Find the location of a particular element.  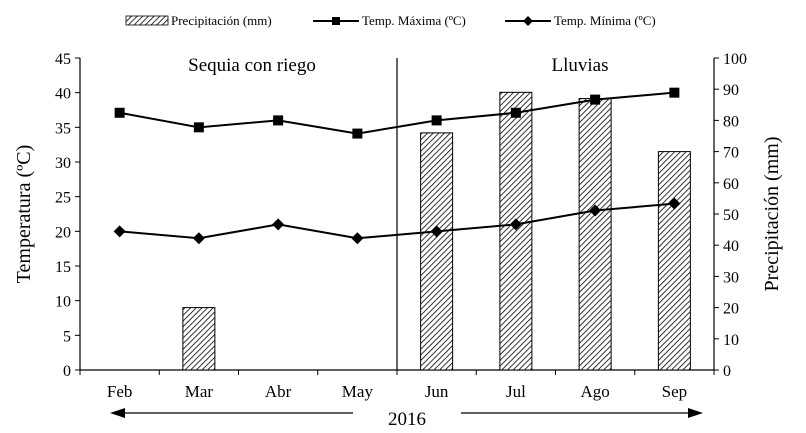

right-axis-ticks: 0 10 20 30 40 50 60 70 80 90 100 is located at coordinates (730, 215).